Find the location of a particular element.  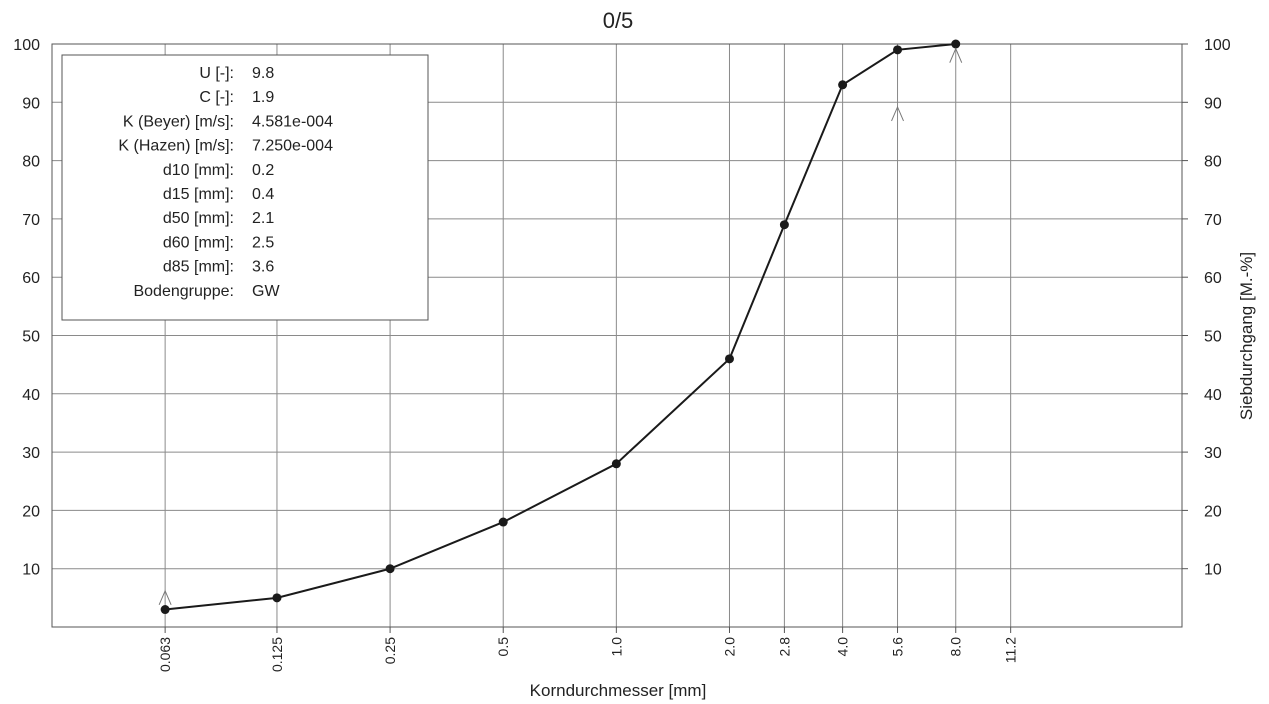

info-value: 2.1 is located at coordinates (263, 218).